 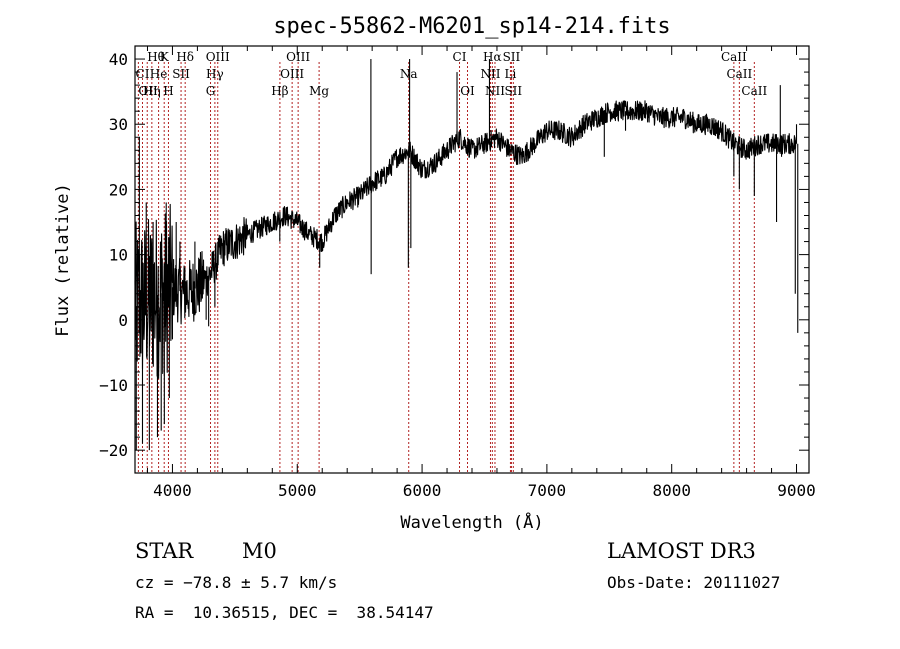 What do you see at coordinates (547, 490) in the screenshot?
I see `x-tick-label: 7000` at bounding box center [547, 490].